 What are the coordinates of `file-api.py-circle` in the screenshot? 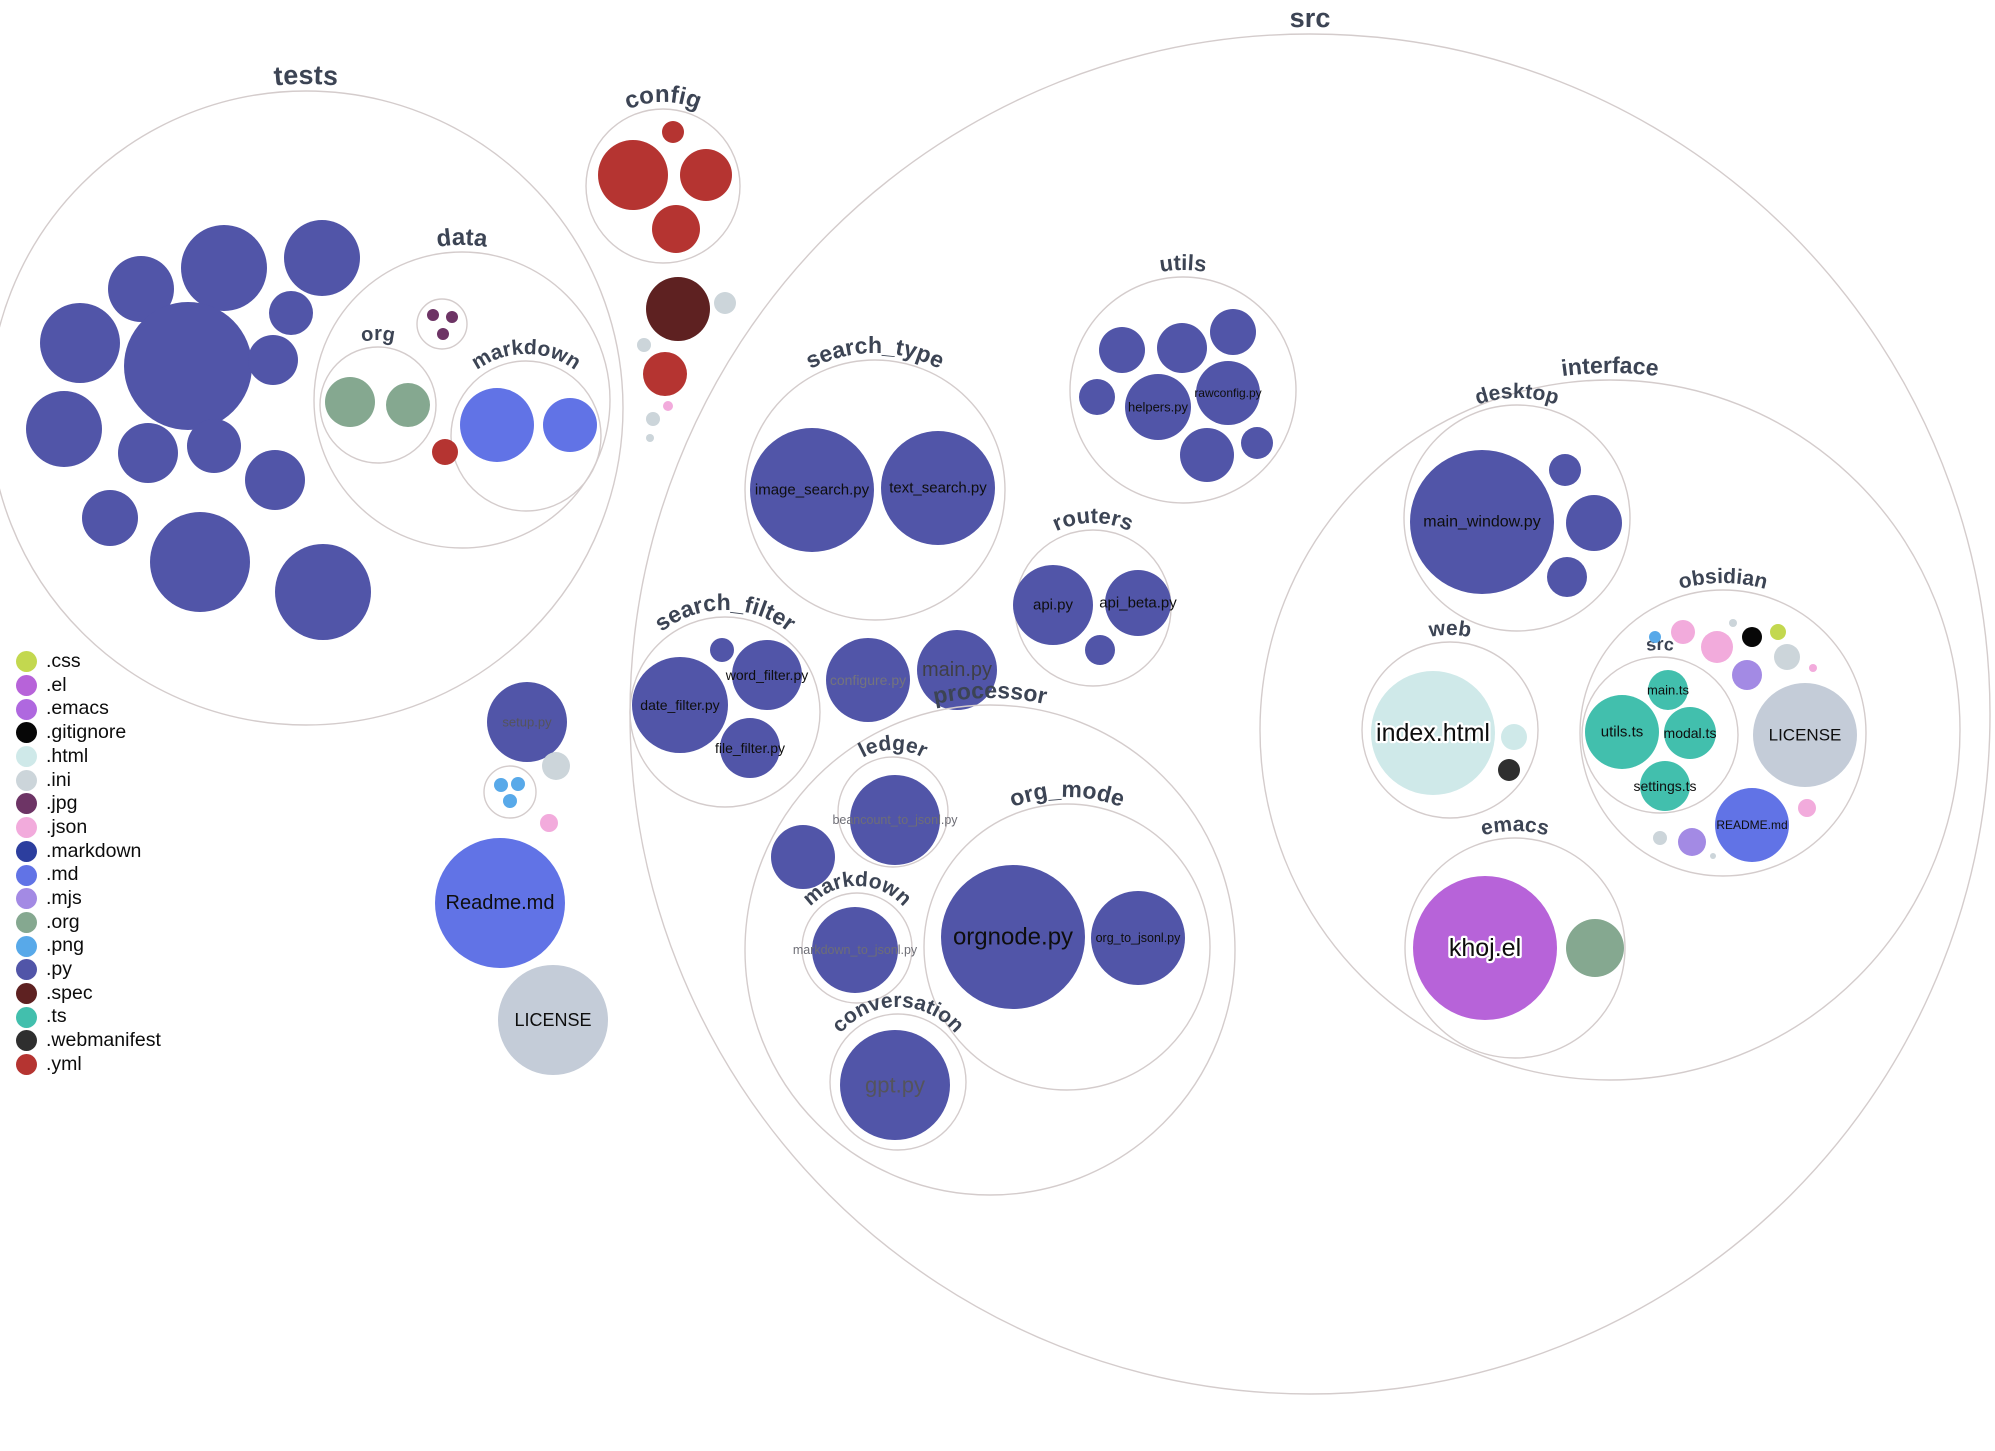 It's located at (1053, 605).